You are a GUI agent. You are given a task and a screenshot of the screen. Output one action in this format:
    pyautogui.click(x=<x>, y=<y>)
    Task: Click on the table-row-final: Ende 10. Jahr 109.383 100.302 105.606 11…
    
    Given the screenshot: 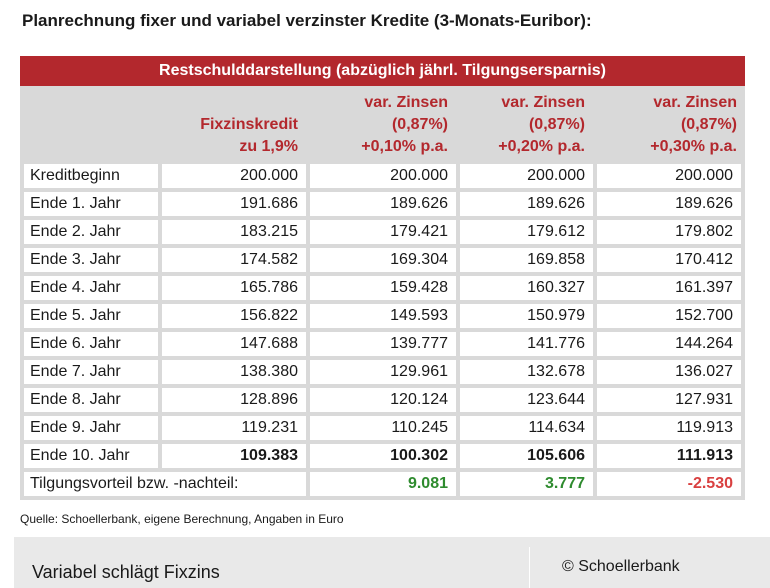 What is the action you would take?
    pyautogui.click(x=382, y=458)
    